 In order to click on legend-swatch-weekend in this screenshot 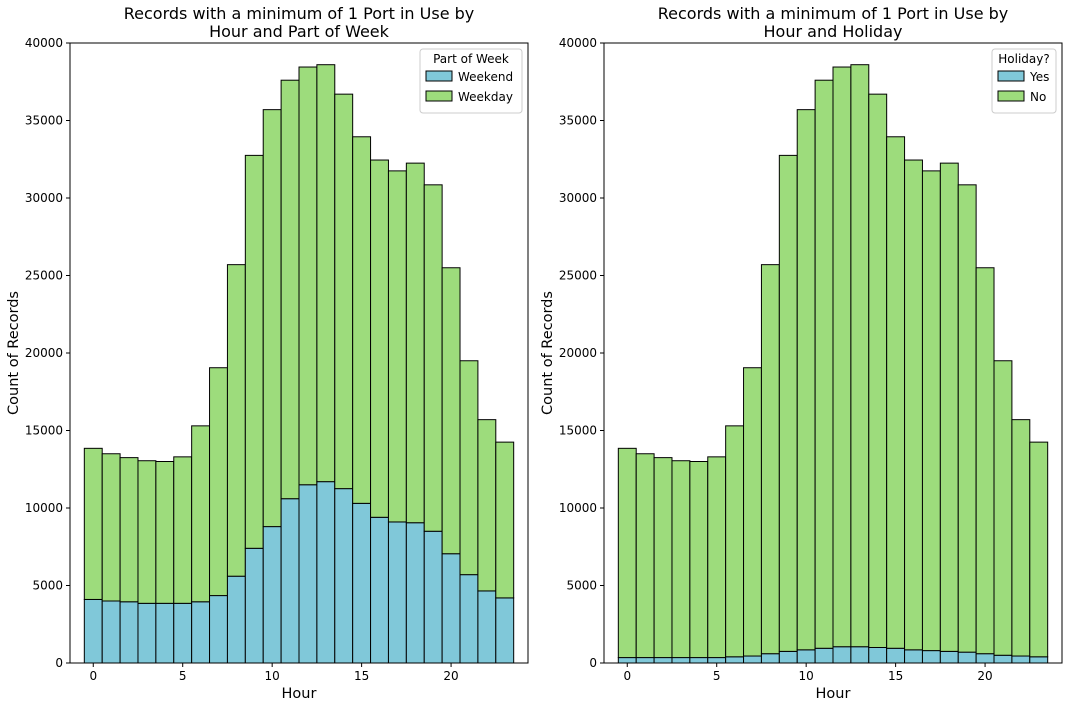, I will do `click(439, 76)`.